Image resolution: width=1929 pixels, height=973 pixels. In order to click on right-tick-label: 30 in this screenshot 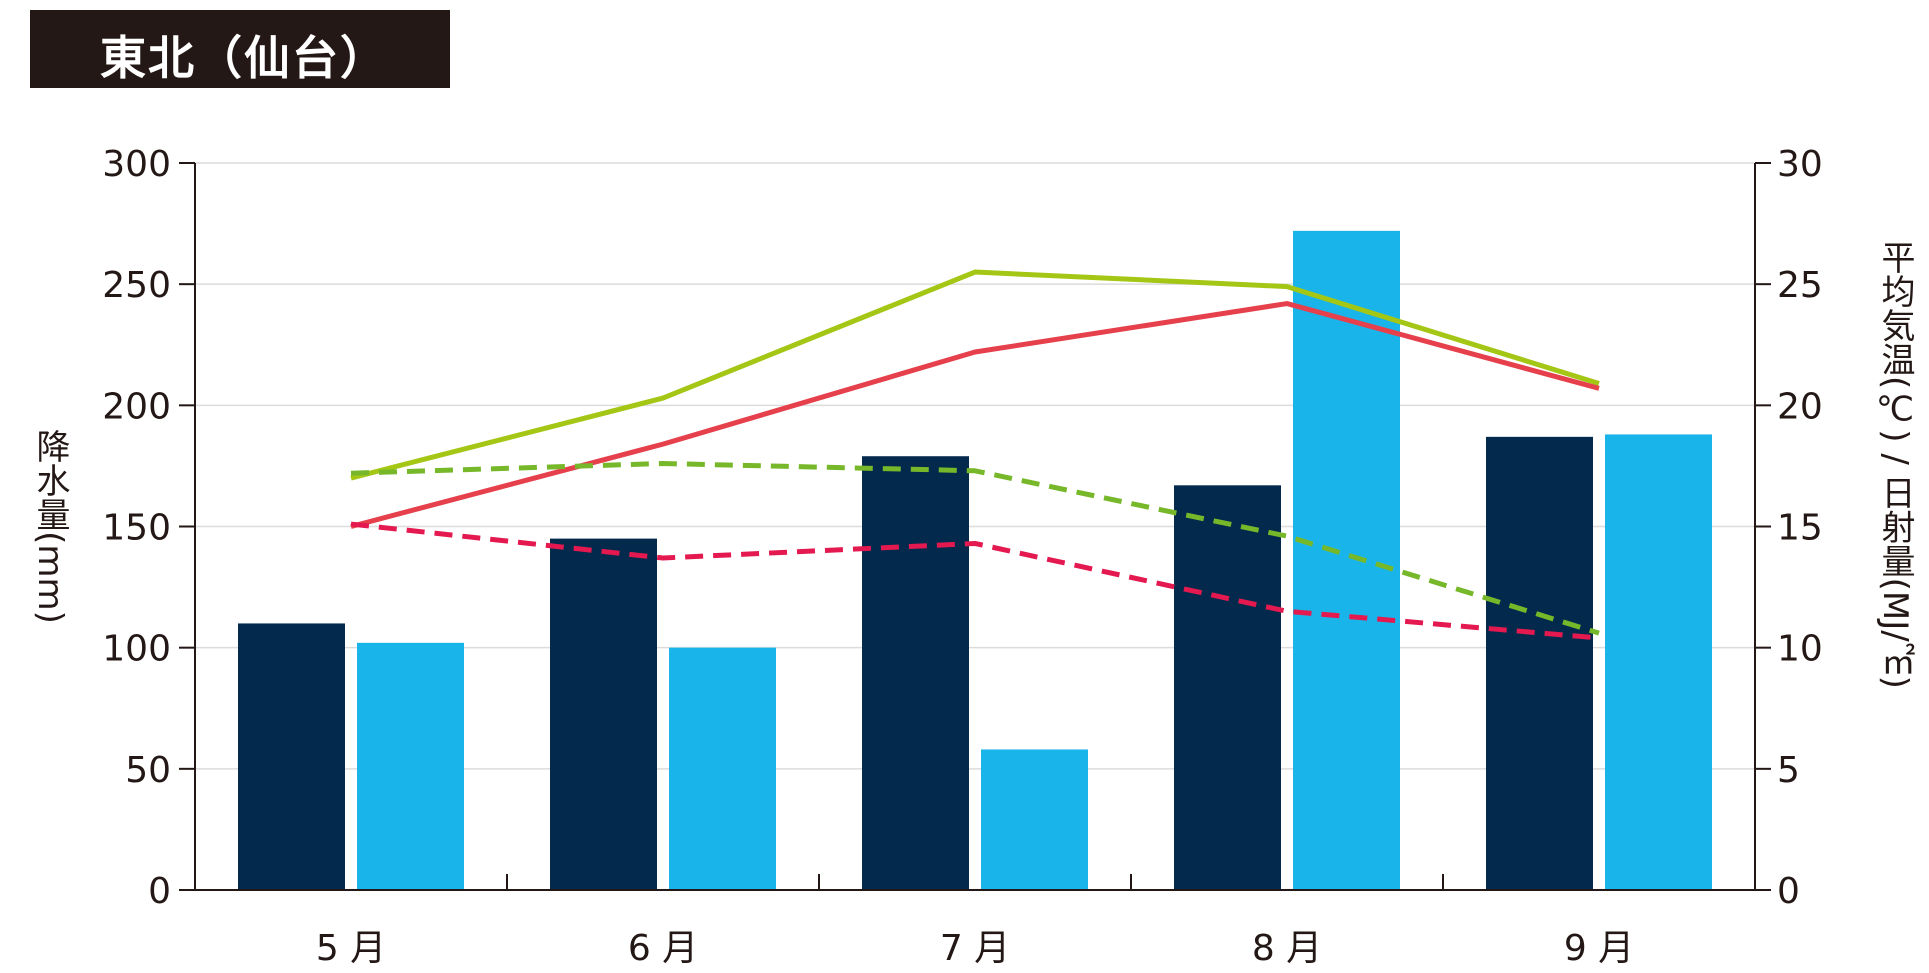, I will do `click(1800, 164)`.